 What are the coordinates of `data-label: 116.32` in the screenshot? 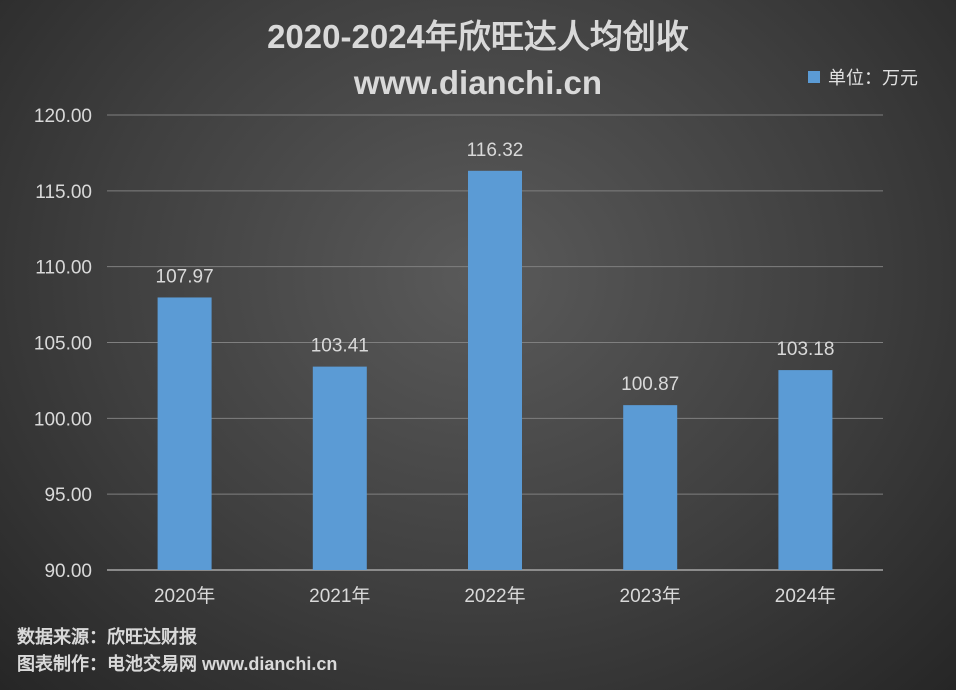 It's located at (495, 150).